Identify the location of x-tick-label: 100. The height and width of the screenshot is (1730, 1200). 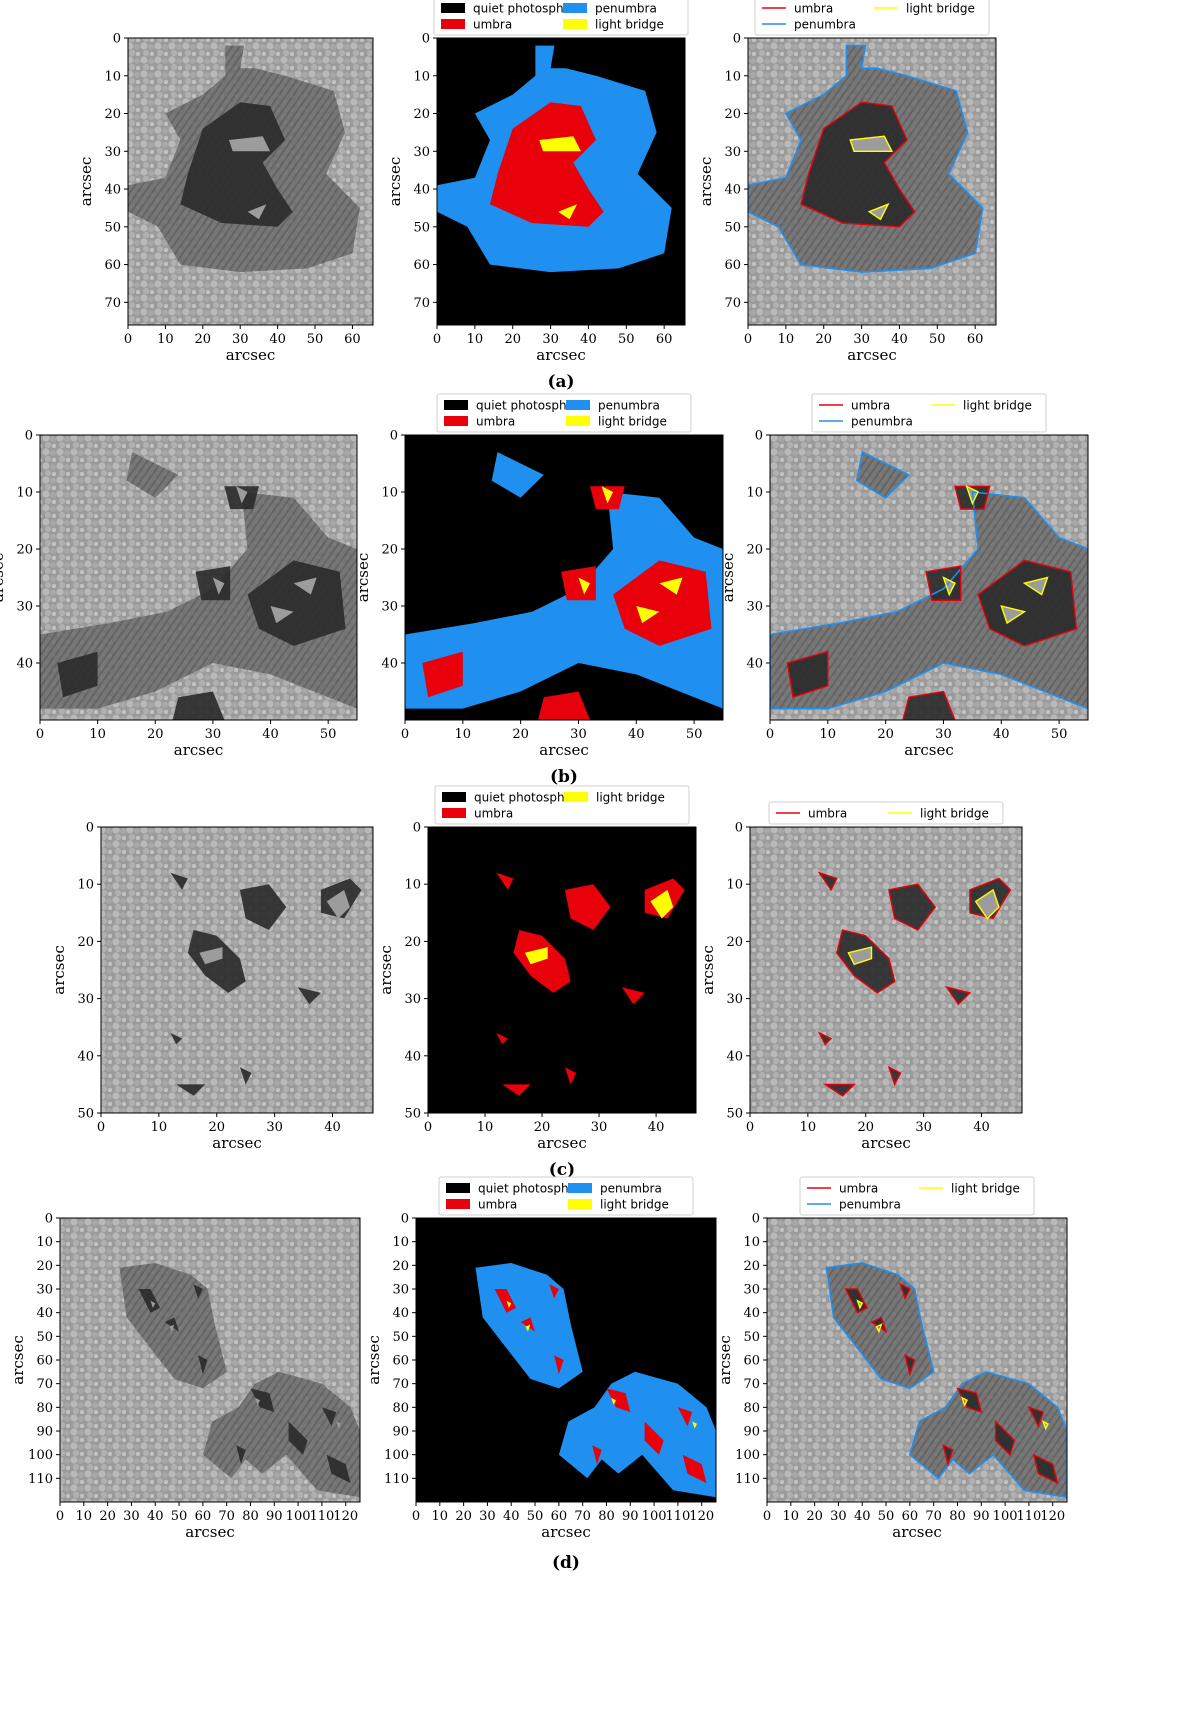
(654, 1516).